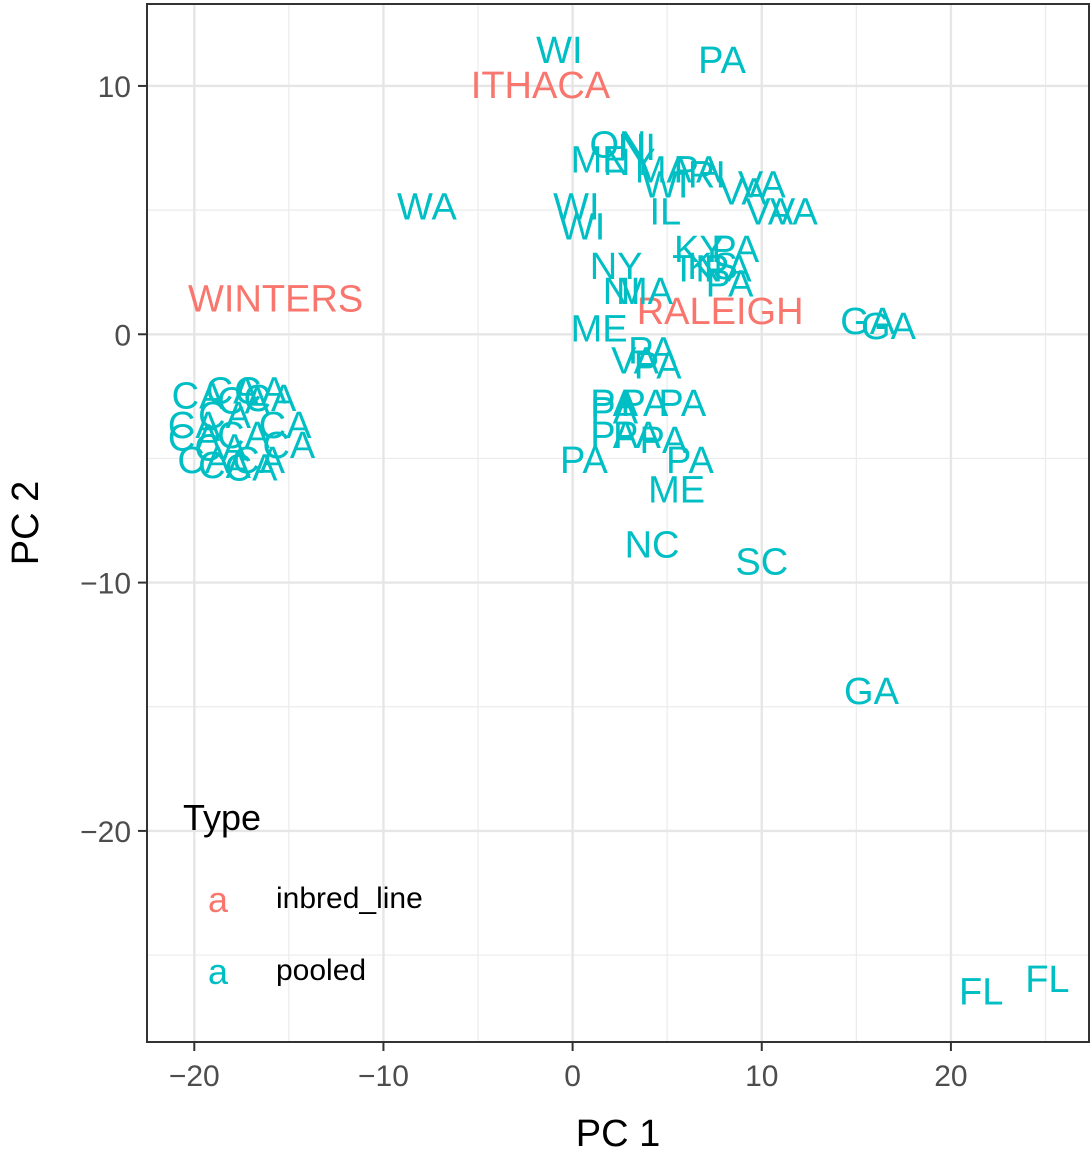 The width and height of the screenshot is (1092, 1168). Describe the element at coordinates (697, 270) in the screenshot. I see `point-label-tn: TN` at that location.